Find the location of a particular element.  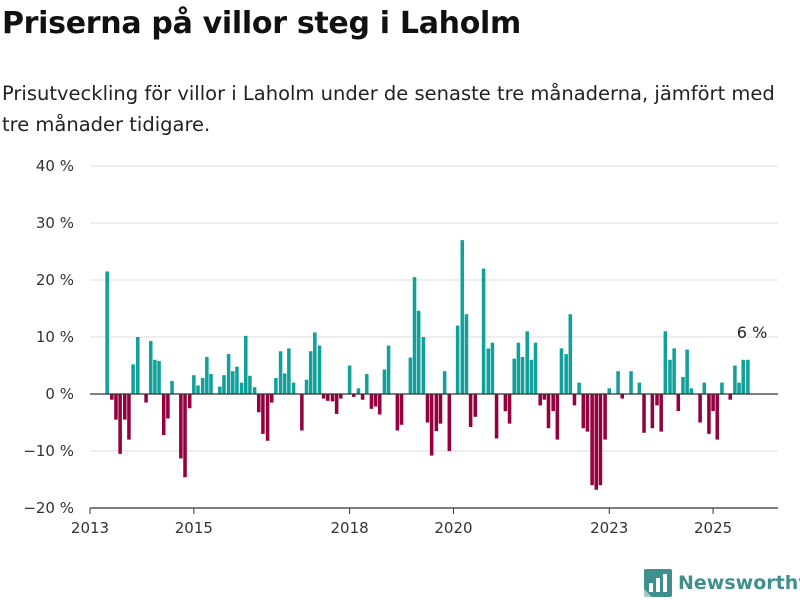

x-tick-label: 2015 is located at coordinates (194, 528).